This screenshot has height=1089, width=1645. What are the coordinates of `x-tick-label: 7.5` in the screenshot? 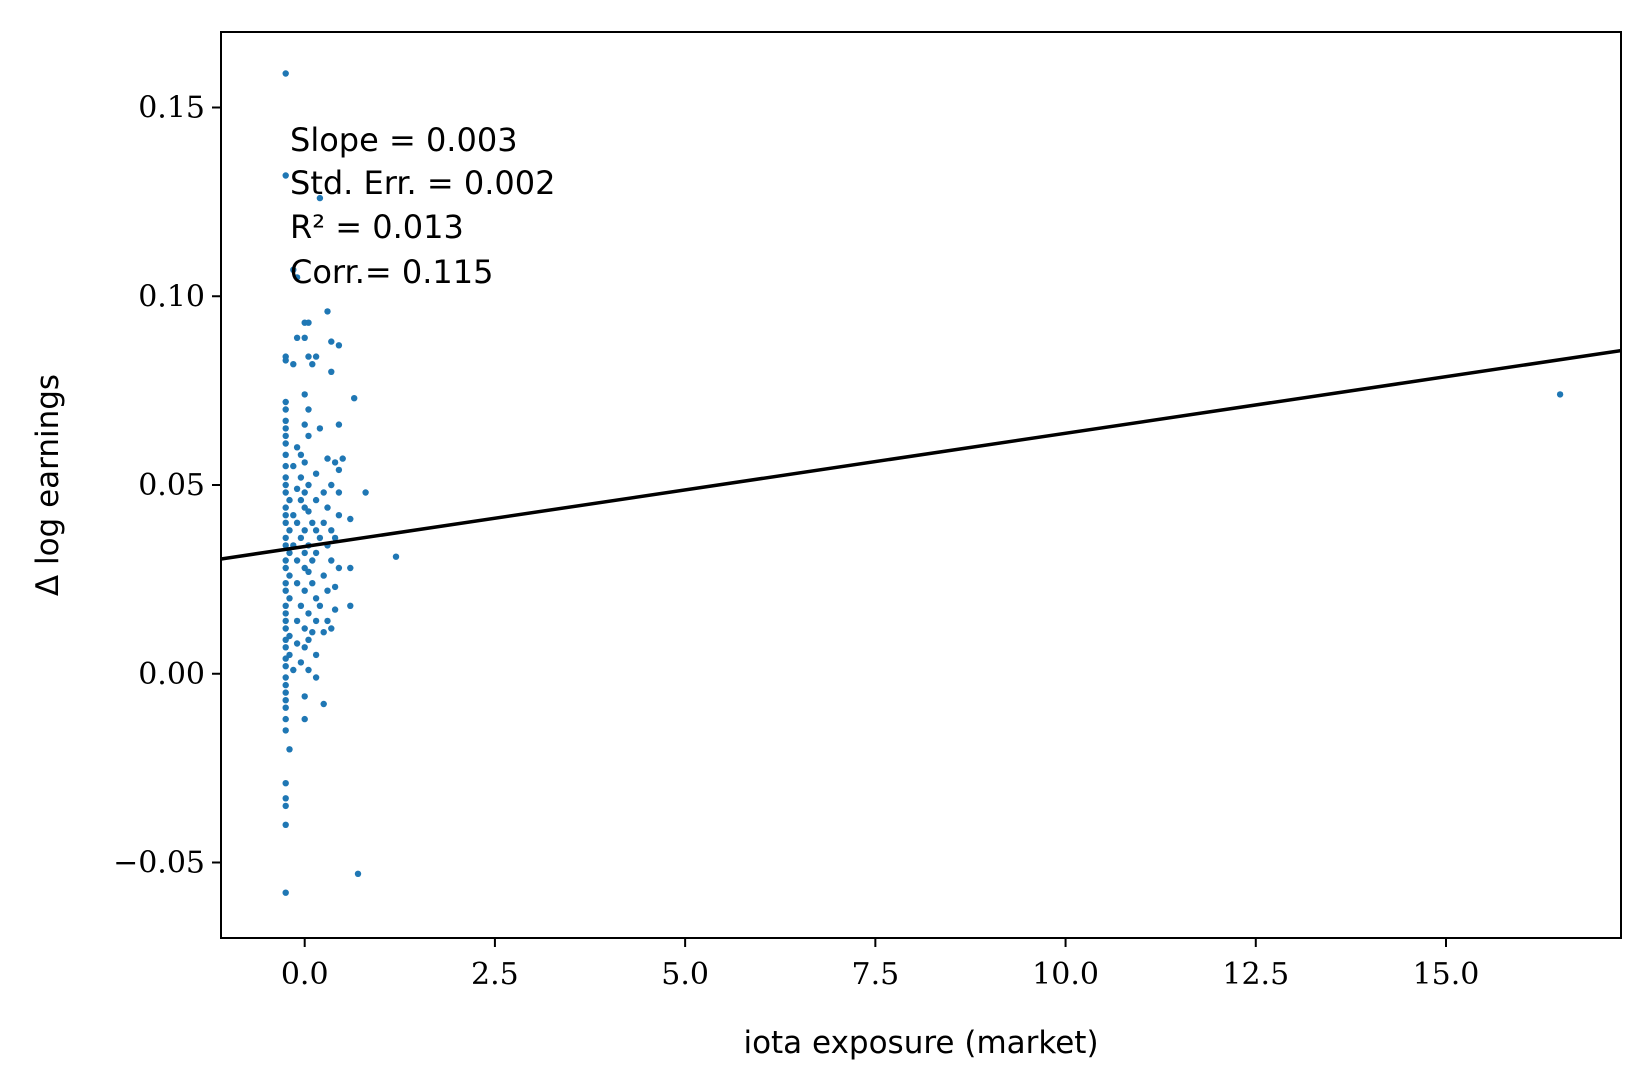 It's located at (875, 974).